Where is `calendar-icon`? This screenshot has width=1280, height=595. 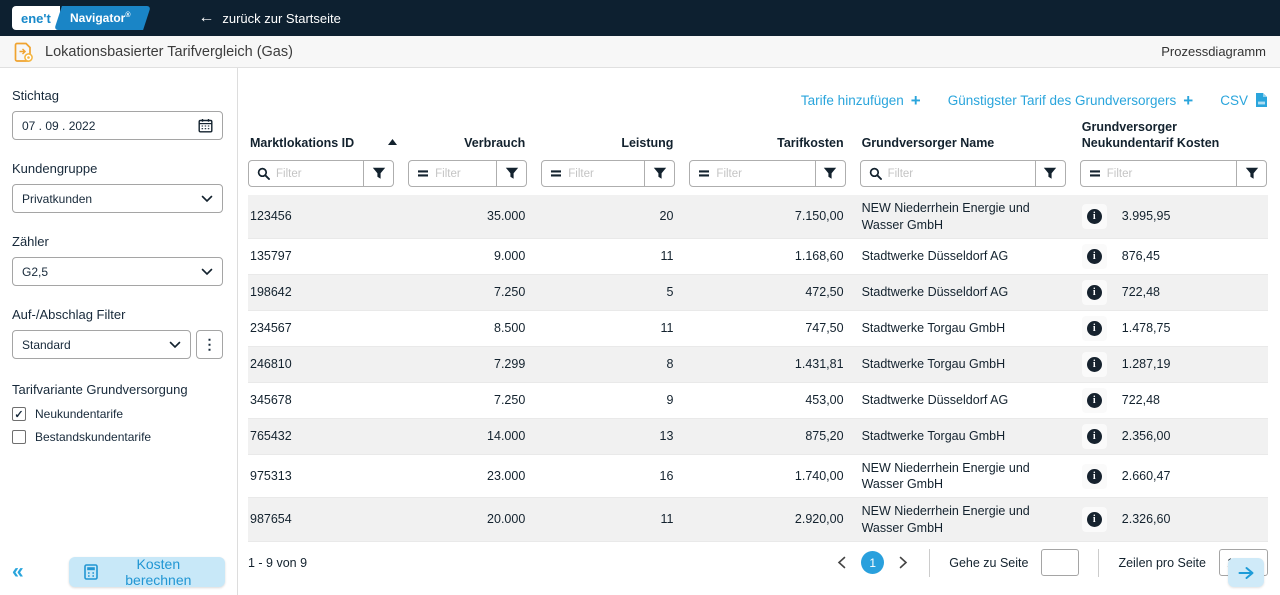
calendar-icon is located at coordinates (205, 125).